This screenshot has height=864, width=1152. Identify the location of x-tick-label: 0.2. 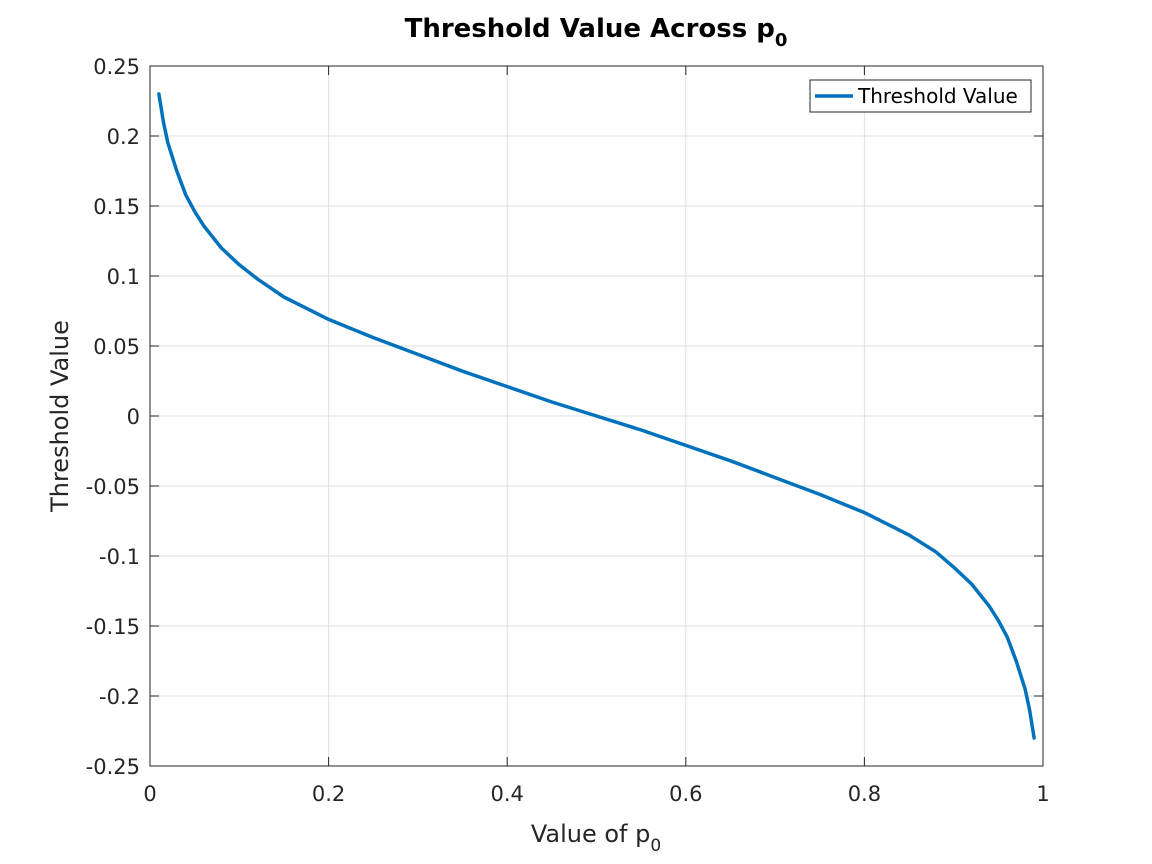
(328, 794).